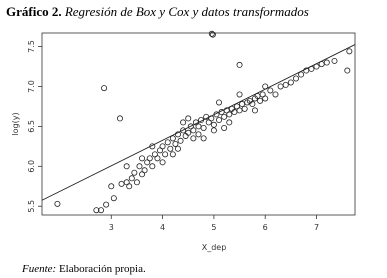  What do you see at coordinates (111, 227) in the screenshot?
I see `x-tick-label: 3` at bounding box center [111, 227].